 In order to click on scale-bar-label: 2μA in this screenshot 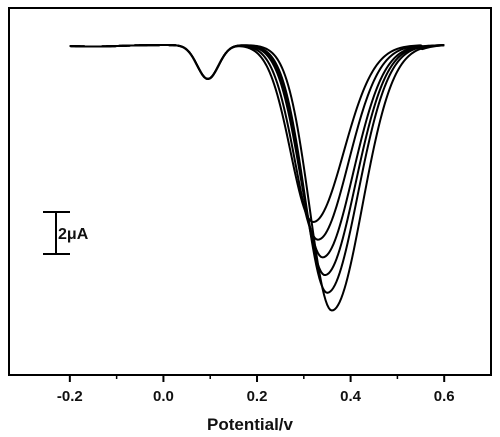, I will do `click(73, 234)`.